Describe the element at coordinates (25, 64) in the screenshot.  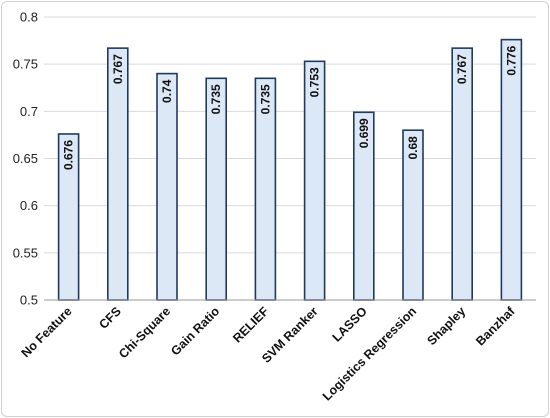
I see `y-tick-label: 0.75` at that location.